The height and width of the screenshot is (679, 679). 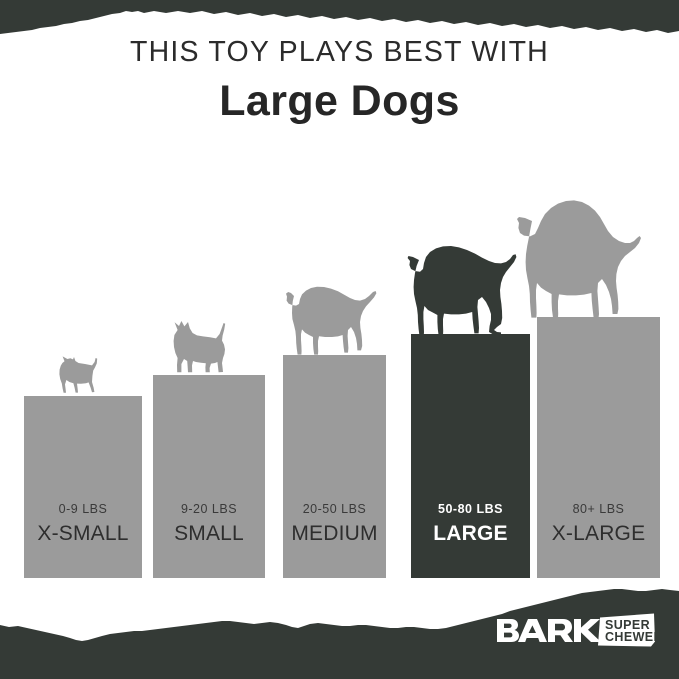 I want to click on badge-line1: SUPER, so click(x=627, y=625).